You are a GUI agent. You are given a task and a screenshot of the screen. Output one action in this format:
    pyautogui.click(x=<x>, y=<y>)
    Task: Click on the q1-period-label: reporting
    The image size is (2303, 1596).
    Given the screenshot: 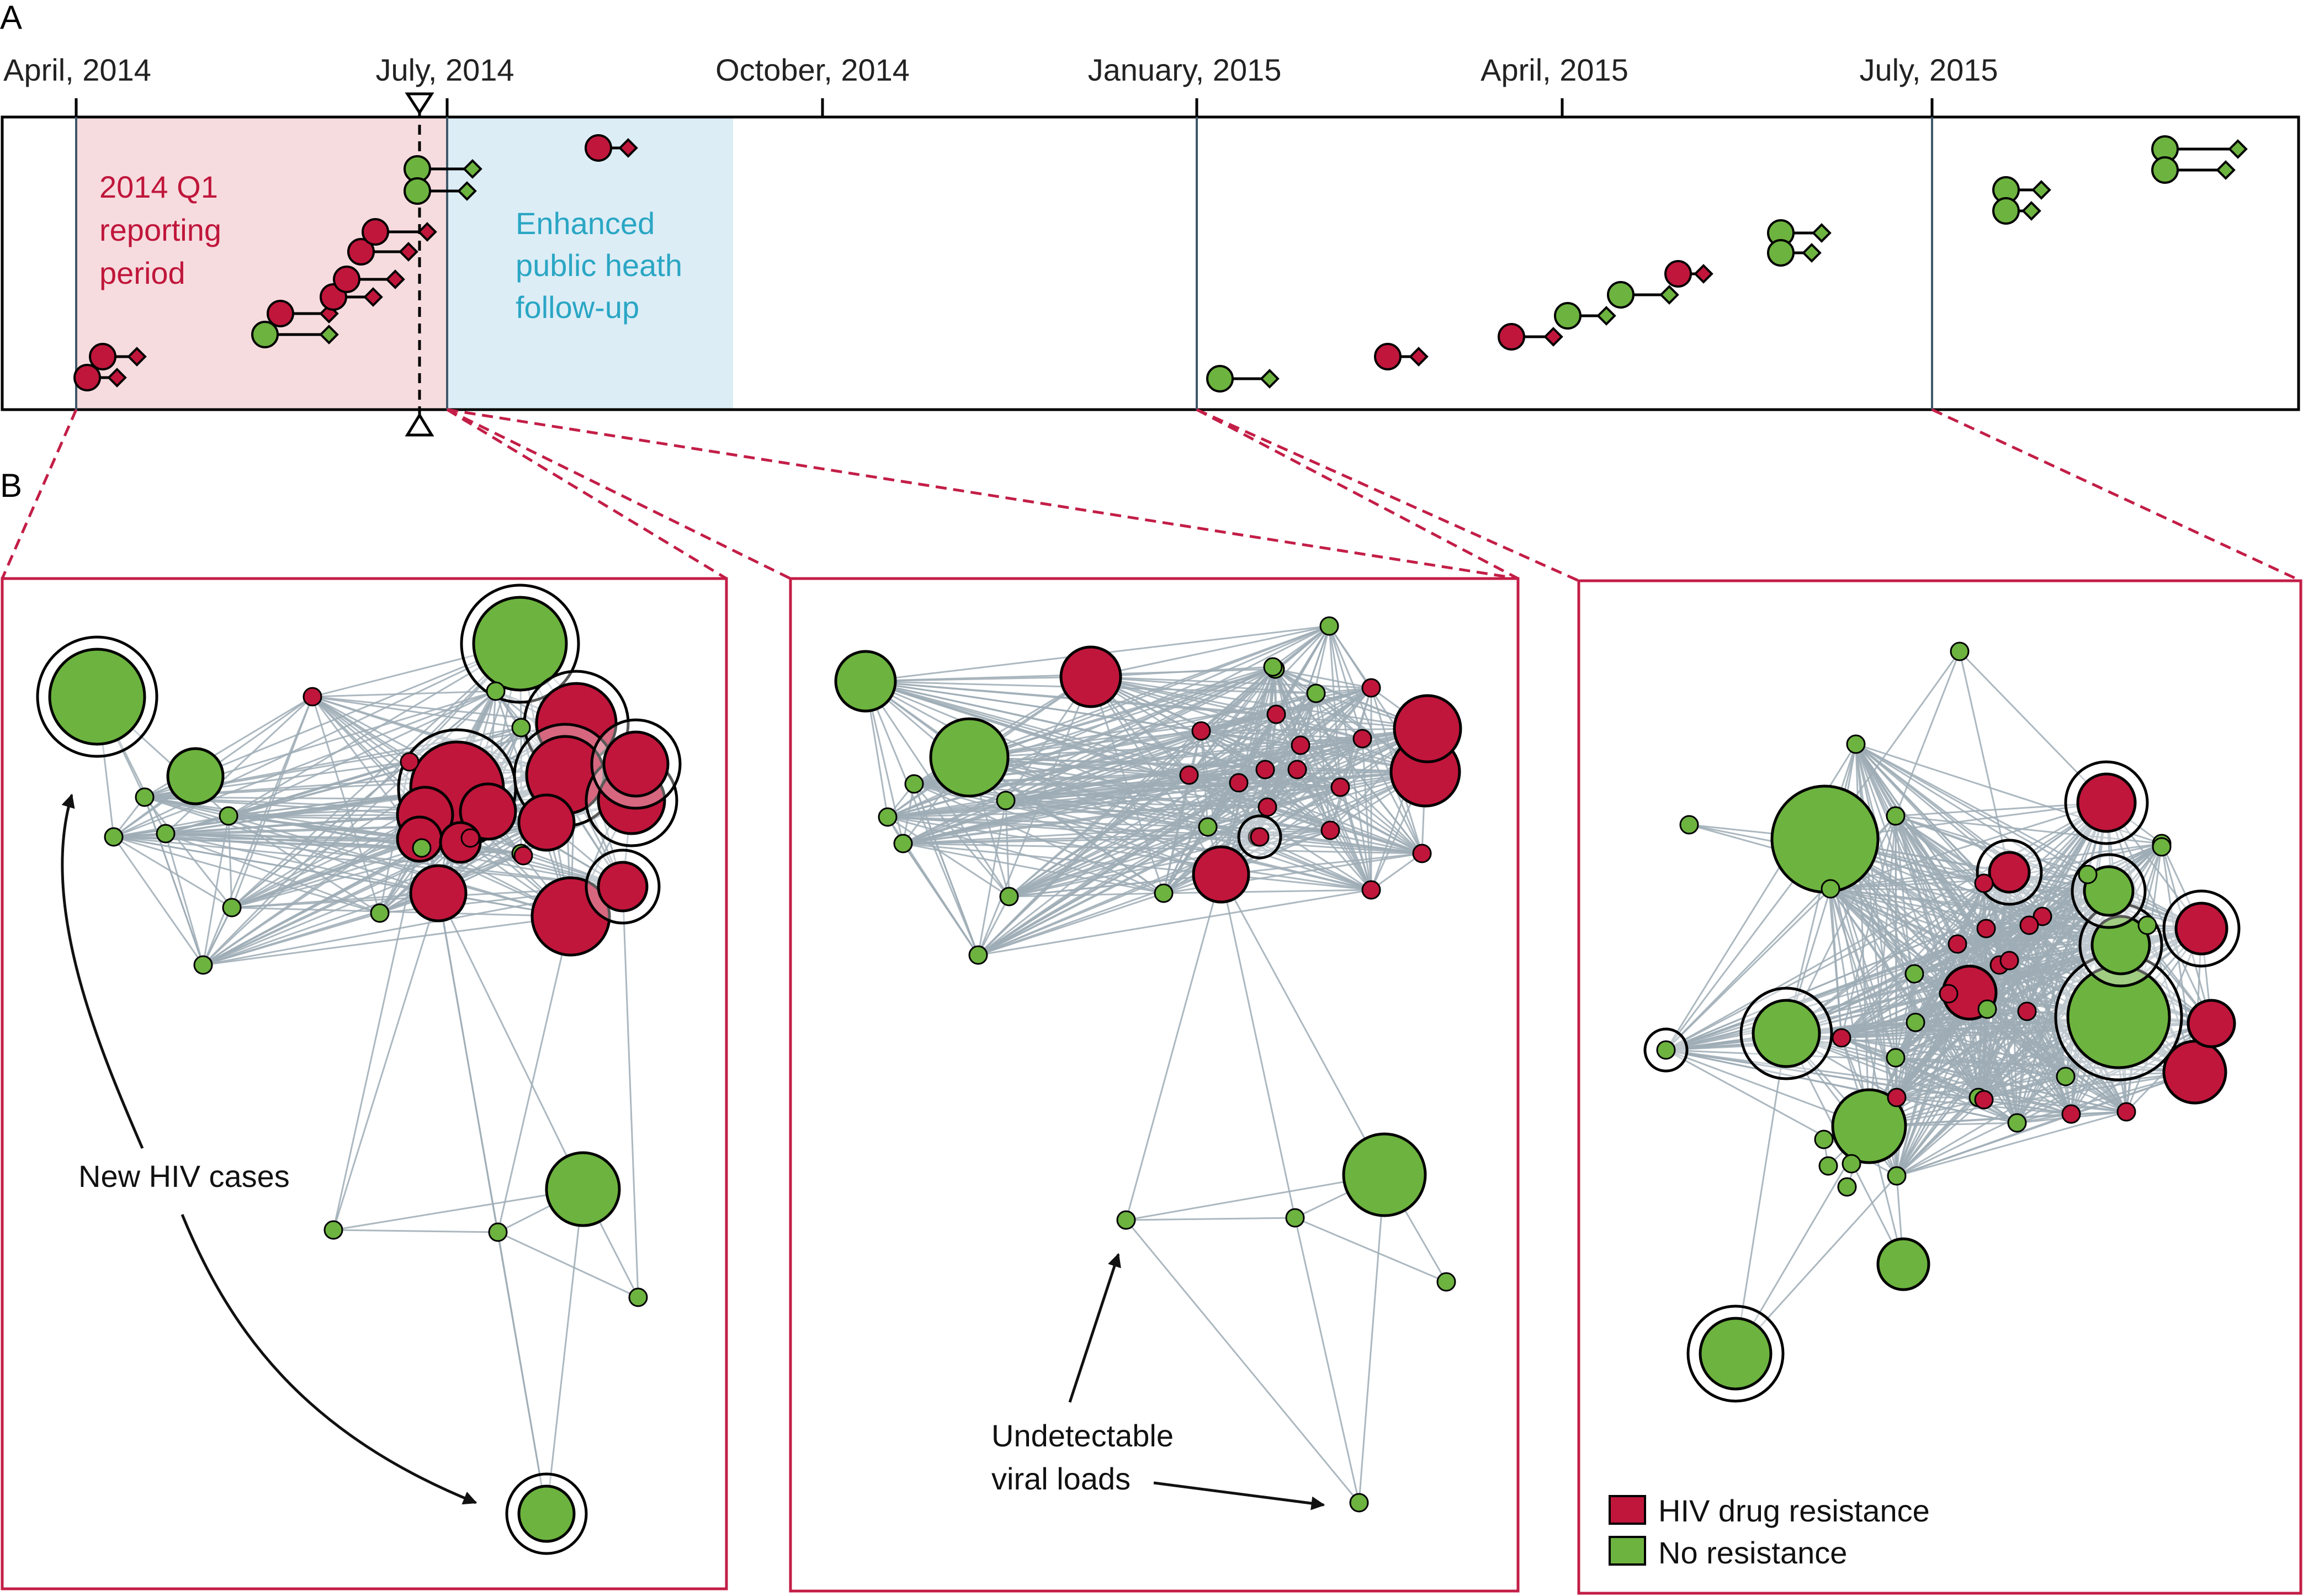 What is the action you would take?
    pyautogui.click(x=160, y=230)
    